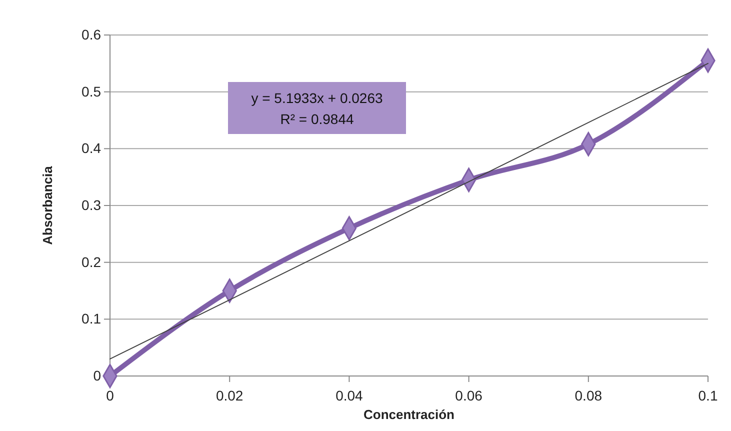  I want to click on annotation: R² = 0.9844, so click(317, 119).